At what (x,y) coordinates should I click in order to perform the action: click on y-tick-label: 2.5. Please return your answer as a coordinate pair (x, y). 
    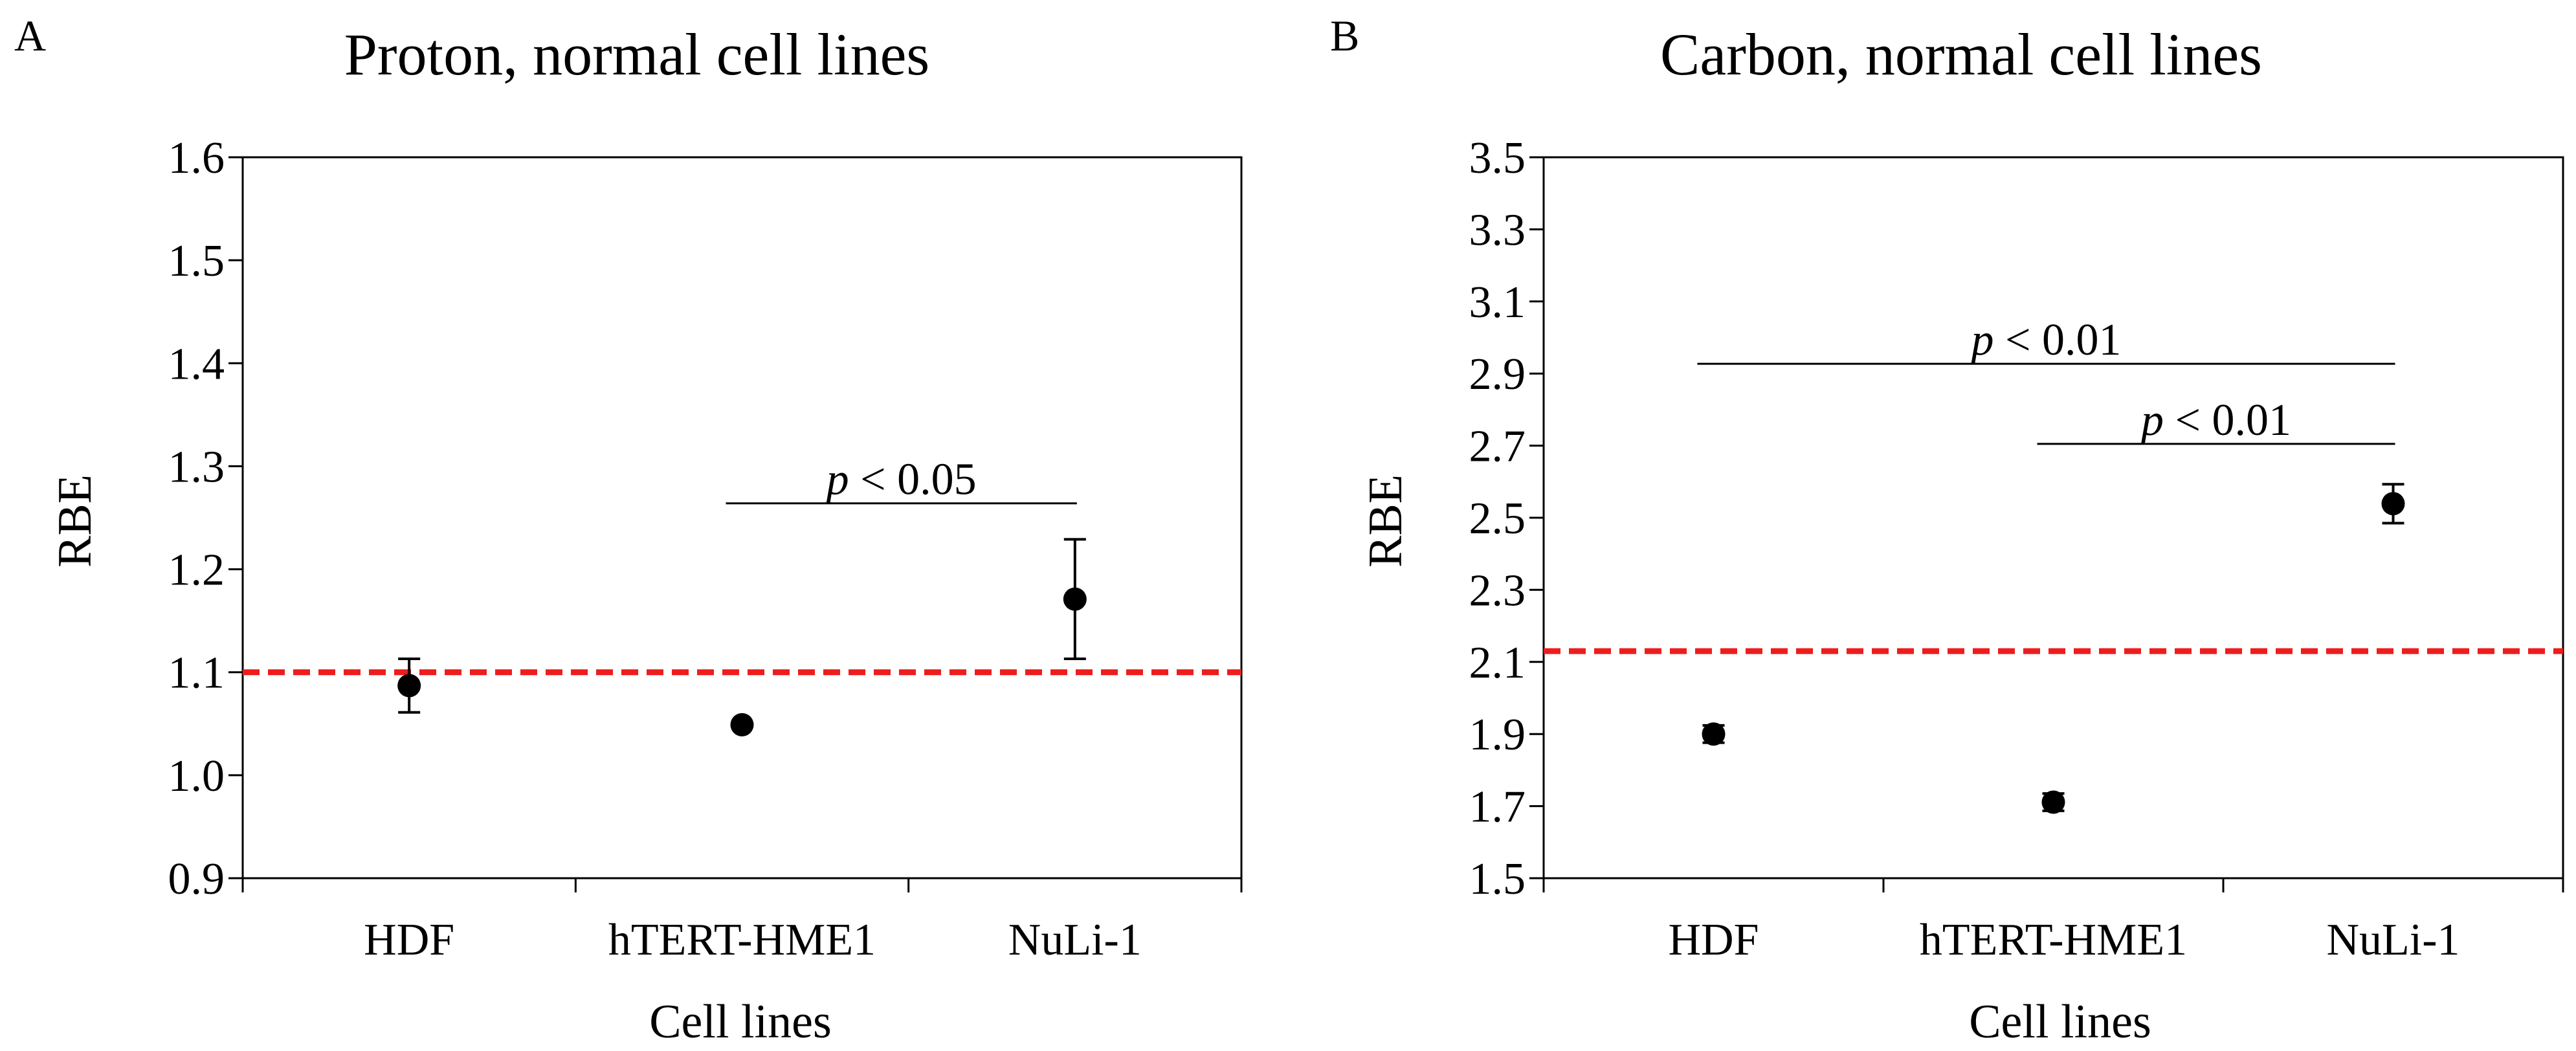
    Looking at the image, I should click on (1497, 519).